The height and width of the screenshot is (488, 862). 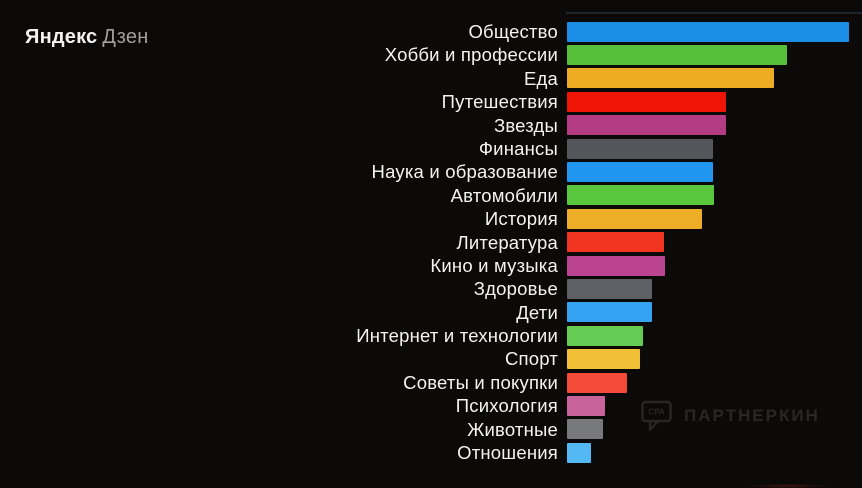 I want to click on yandex-zen-logo: Яндекс Дзен, so click(x=86, y=37).